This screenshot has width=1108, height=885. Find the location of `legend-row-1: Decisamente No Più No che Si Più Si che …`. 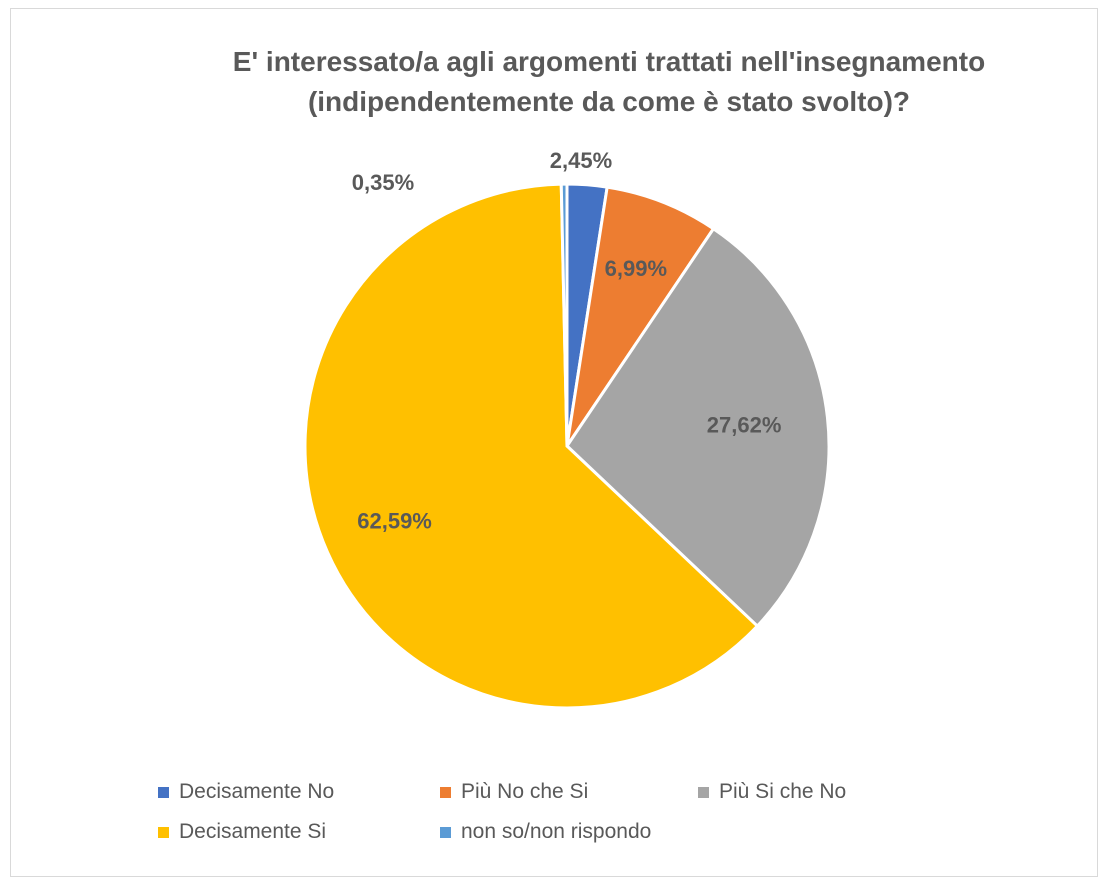

legend-row-1: Decisamente No Più No che Si Più Si che … is located at coordinates (608, 800).